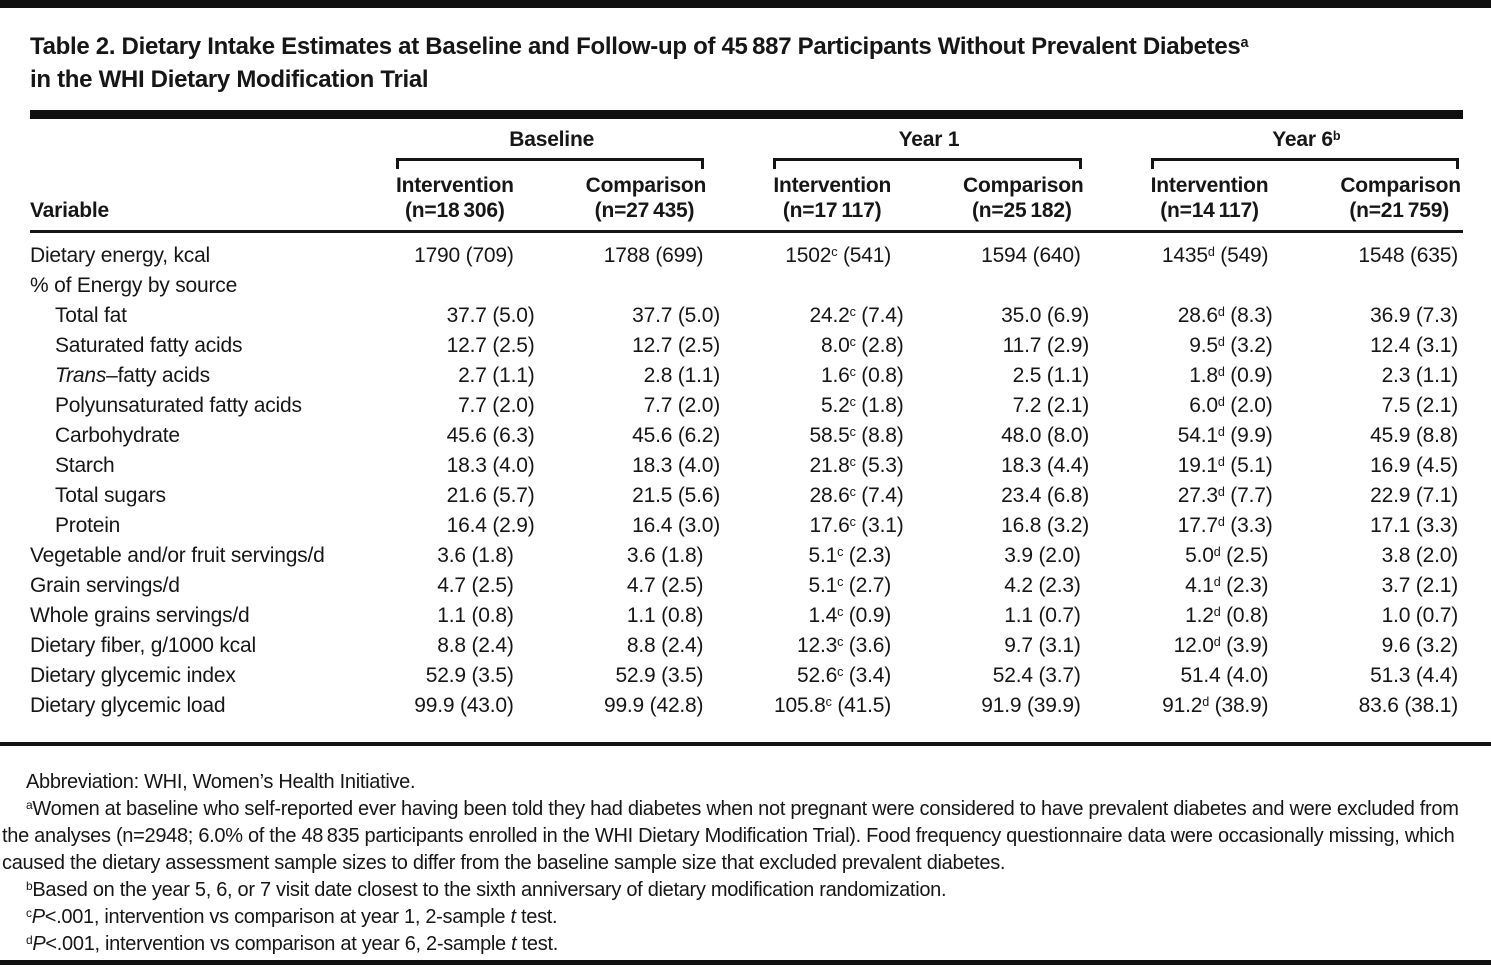 This screenshot has height=970, width=1491. I want to click on table-row: % of Energy by source, so click(746, 286).